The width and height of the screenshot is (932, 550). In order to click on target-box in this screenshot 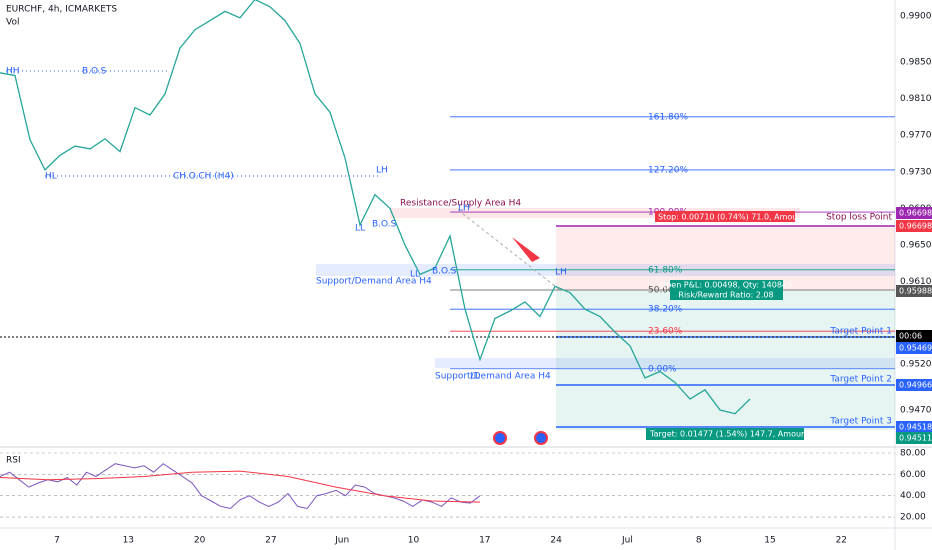, I will do `click(725, 434)`.